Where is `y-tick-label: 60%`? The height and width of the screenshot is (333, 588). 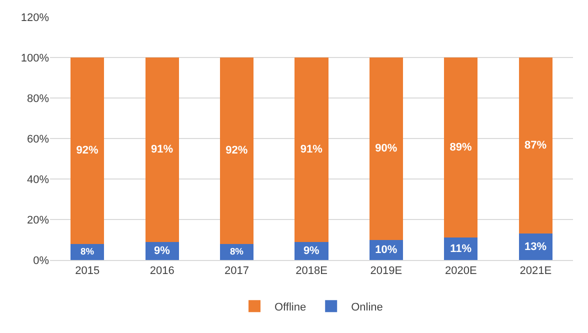 y-tick-label: 60% is located at coordinates (38, 139).